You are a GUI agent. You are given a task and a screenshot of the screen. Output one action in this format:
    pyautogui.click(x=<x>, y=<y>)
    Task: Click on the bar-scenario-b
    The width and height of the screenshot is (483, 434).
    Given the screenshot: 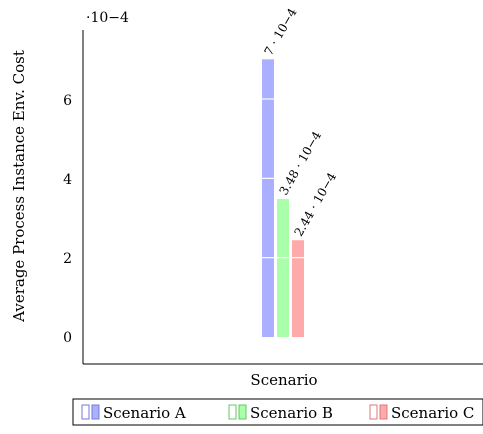 What is the action you would take?
    pyautogui.click(x=283, y=267)
    